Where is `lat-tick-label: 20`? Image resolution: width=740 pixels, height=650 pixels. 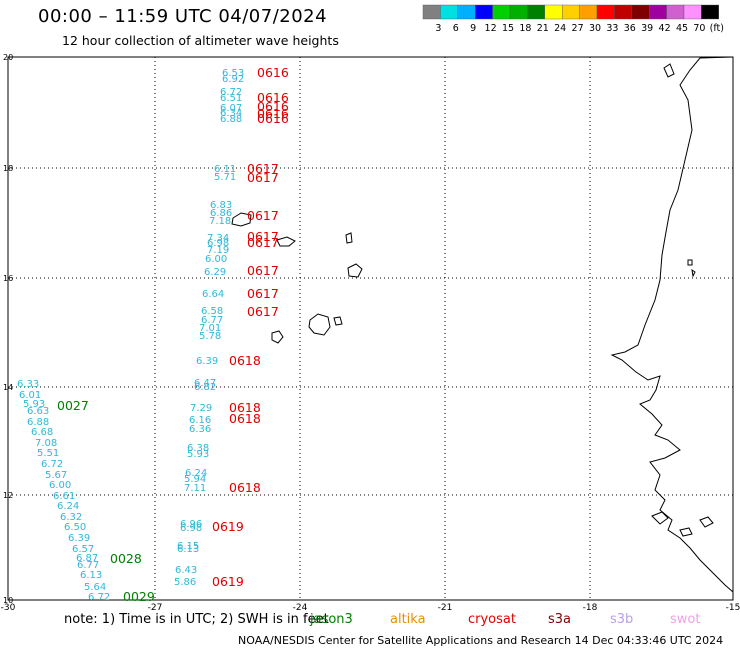 lat-tick-label: 20 is located at coordinates (8, 57).